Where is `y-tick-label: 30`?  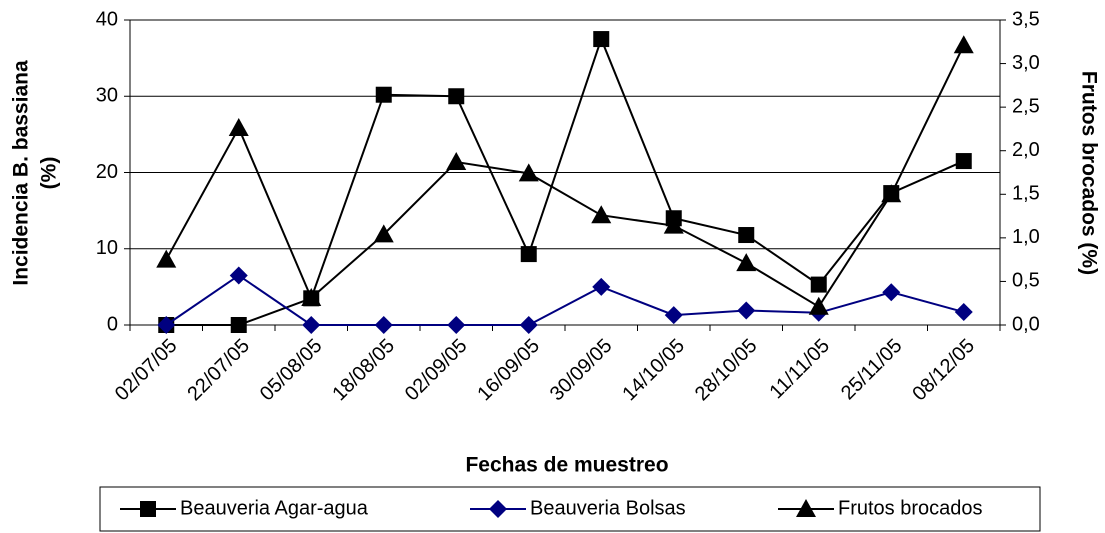 y-tick-label: 30 is located at coordinates (107, 96).